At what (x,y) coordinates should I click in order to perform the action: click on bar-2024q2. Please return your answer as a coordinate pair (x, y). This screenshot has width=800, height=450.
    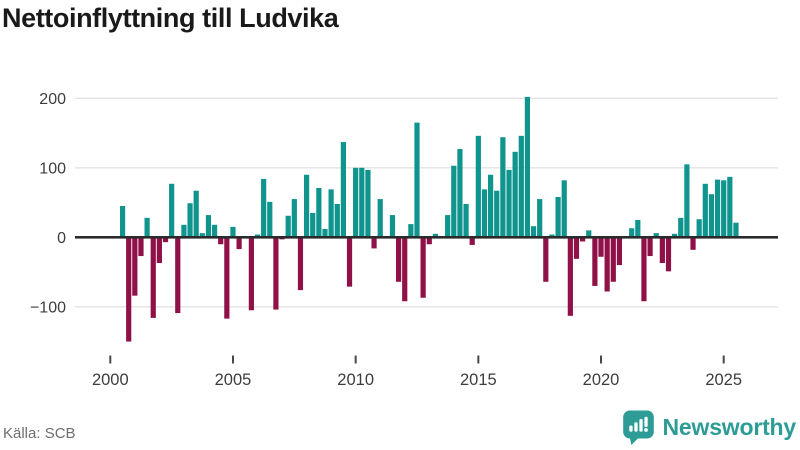
    Looking at the image, I should click on (705, 210).